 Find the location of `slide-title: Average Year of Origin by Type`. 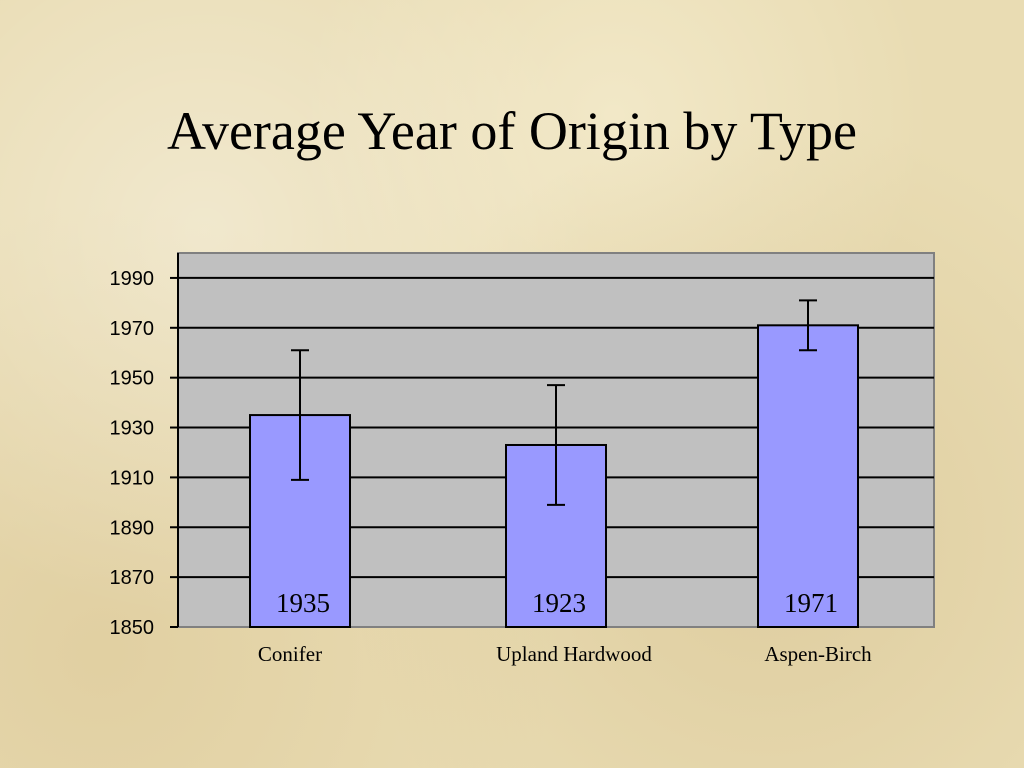

slide-title: Average Year of Origin by Type is located at coordinates (512, 131).